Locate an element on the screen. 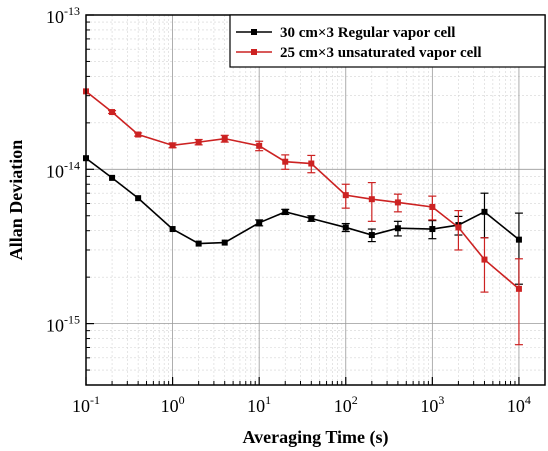  x-tick-label: 10⁻¹ is located at coordinates (86, 404).